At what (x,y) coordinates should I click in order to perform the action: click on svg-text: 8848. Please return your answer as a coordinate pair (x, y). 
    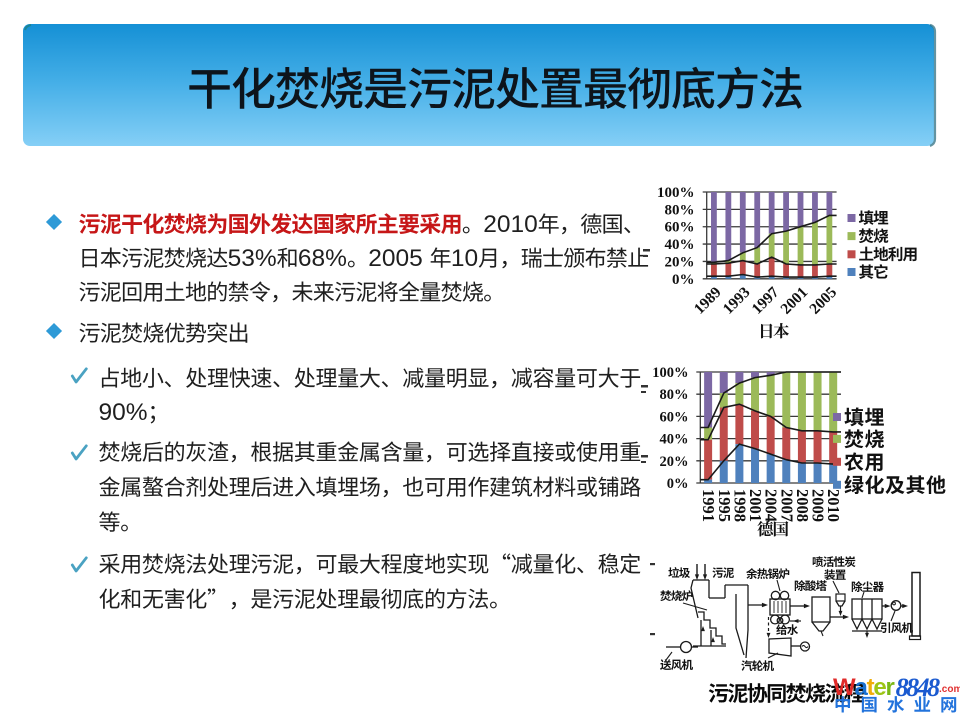
    Looking at the image, I should click on (918, 687).